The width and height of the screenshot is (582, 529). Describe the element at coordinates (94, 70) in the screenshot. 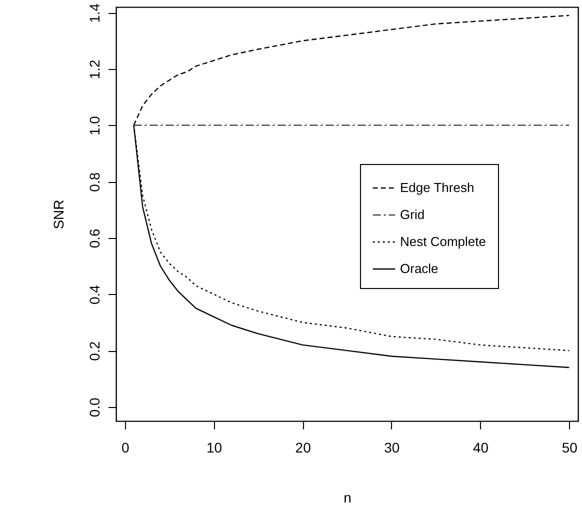

I see `y-tick-label: 1.2` at that location.